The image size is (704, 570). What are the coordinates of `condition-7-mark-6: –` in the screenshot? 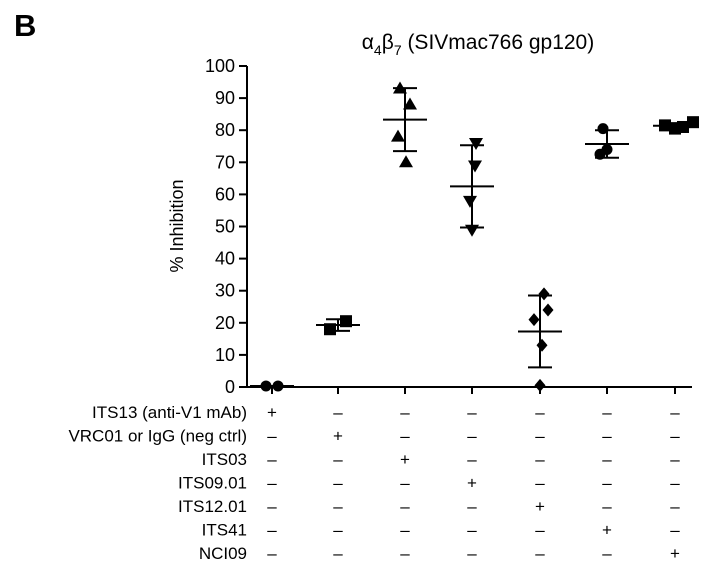 It's located at (607, 553).